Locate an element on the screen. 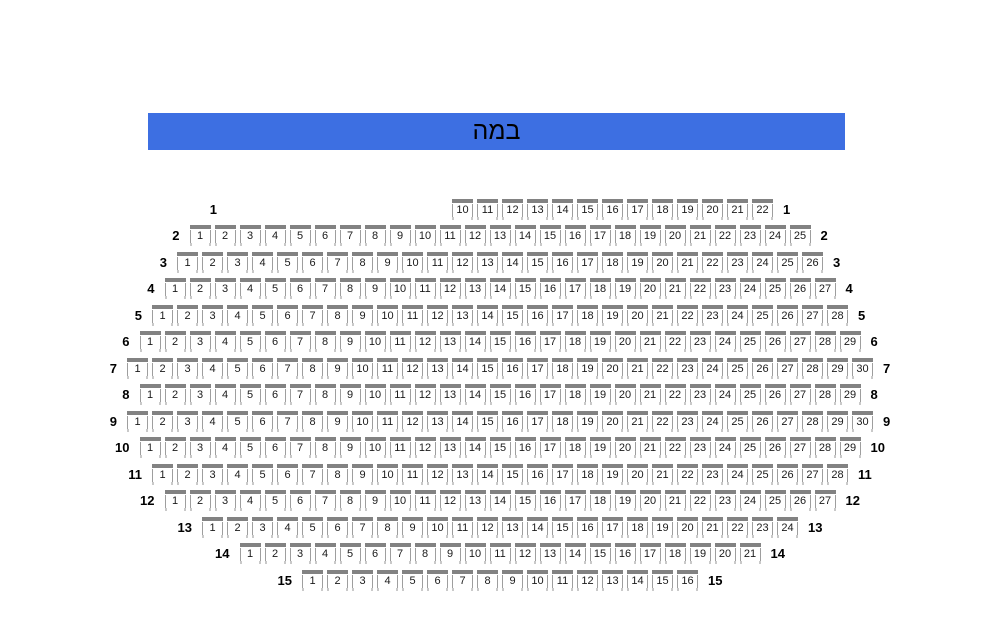 The width and height of the screenshot is (1000, 620). seat: 29 is located at coordinates (837, 421).